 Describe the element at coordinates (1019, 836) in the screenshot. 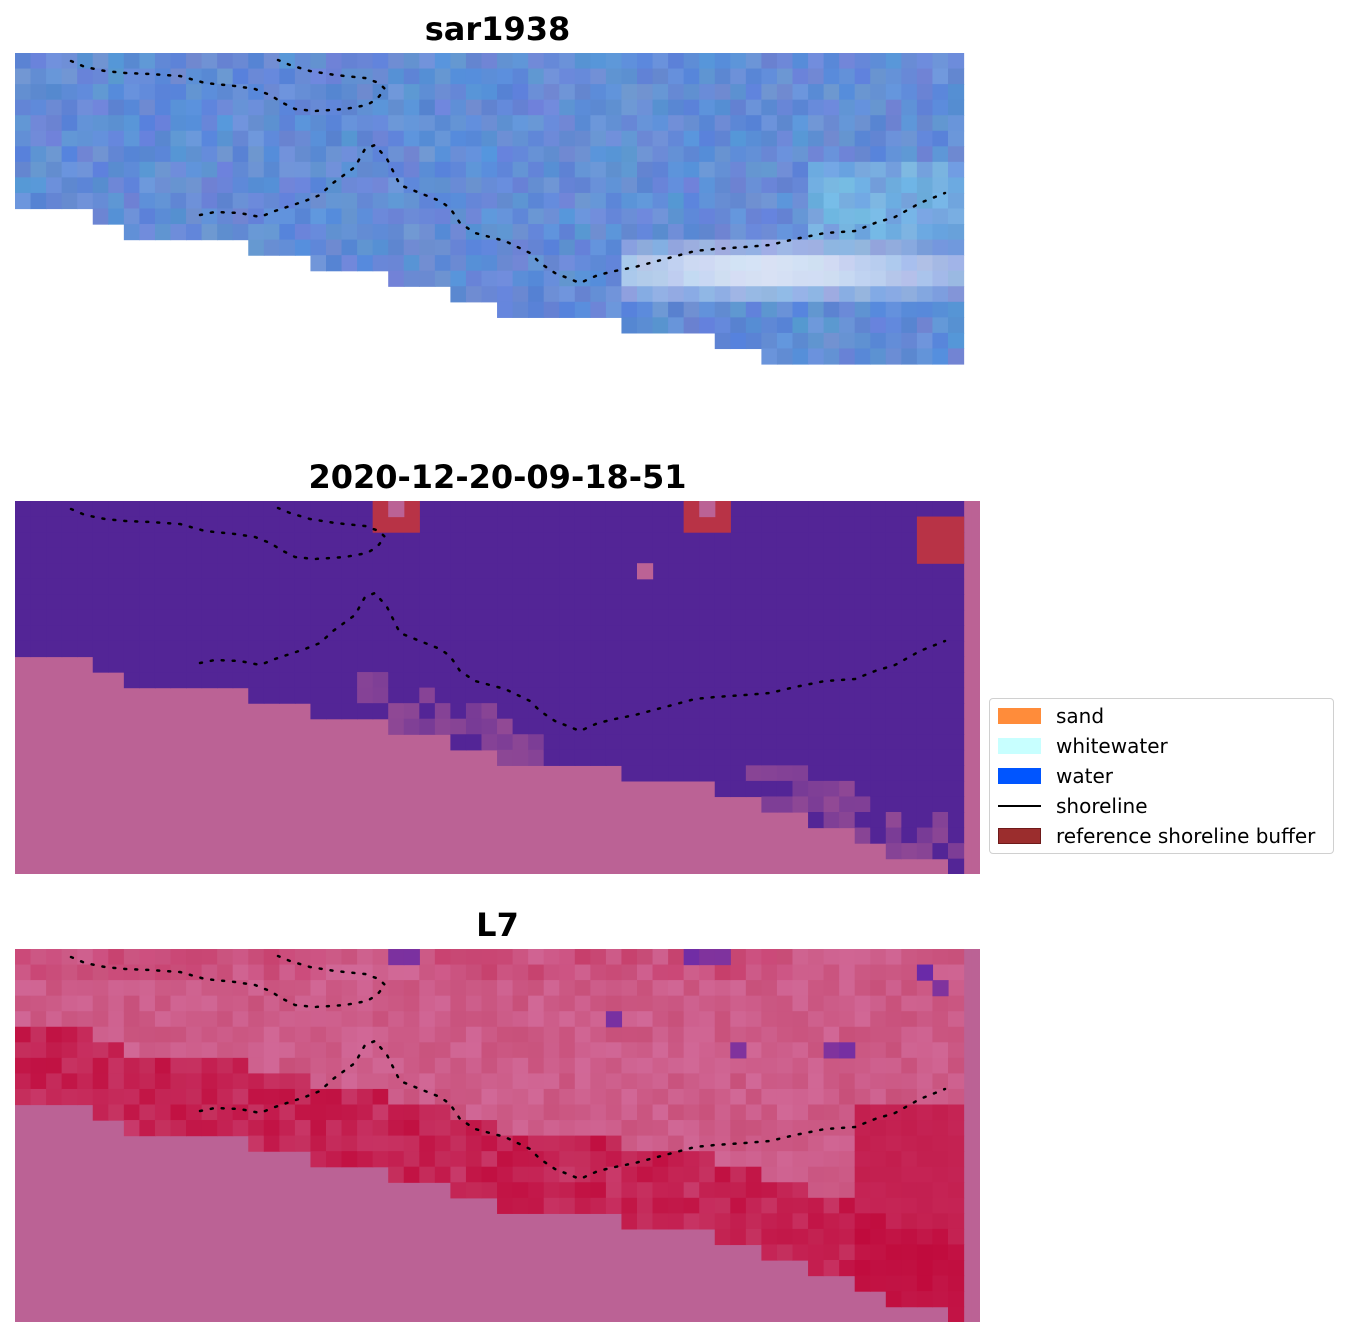

I see `buffer-swatch` at that location.